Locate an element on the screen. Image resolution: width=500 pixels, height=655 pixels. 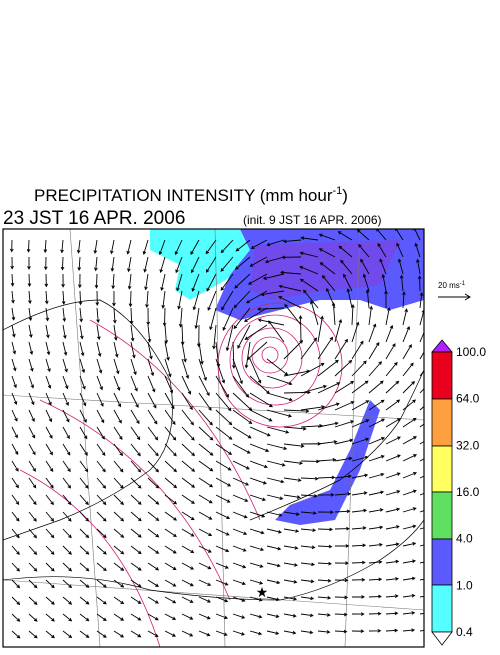
colorbar-label: 1.0 is located at coordinates (464, 585).